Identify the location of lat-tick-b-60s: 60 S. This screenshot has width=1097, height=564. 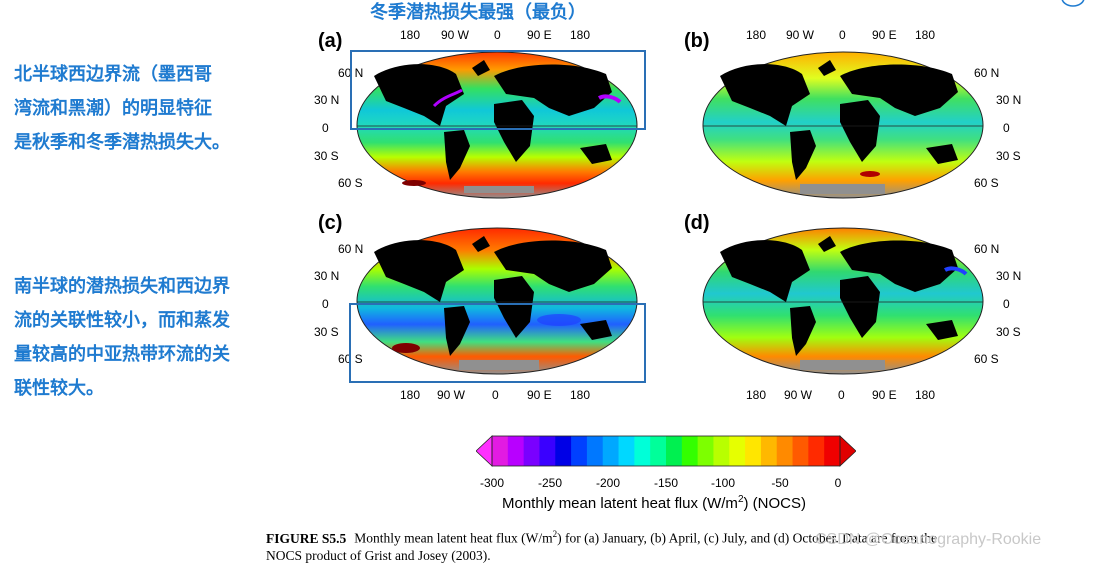
(986, 183).